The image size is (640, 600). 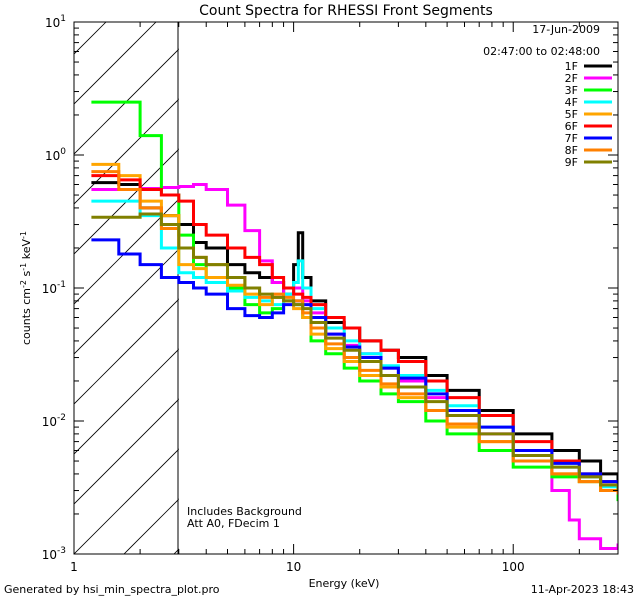 I want to click on legend-label: 6F, so click(x=571, y=126).